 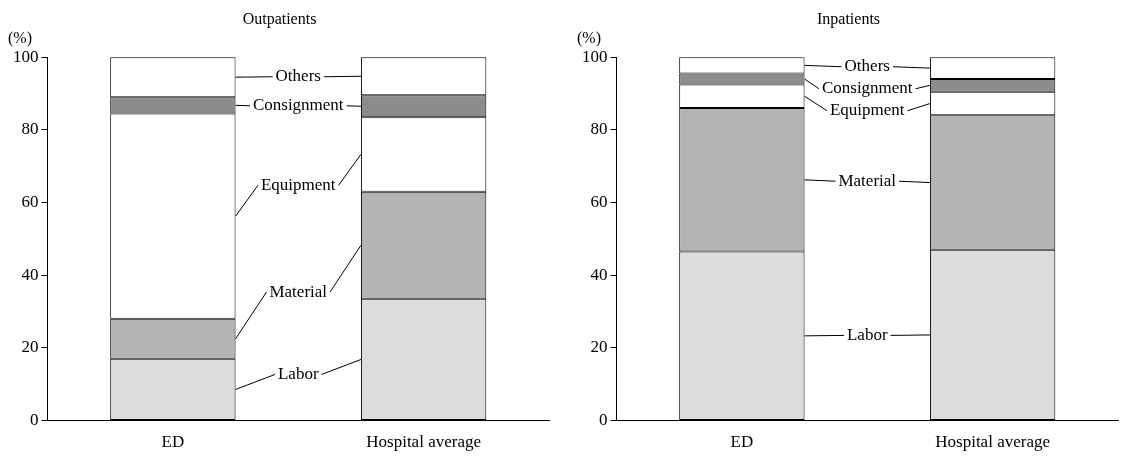 What do you see at coordinates (848, 18) in the screenshot?
I see `chart-title: Inpatients` at bounding box center [848, 18].